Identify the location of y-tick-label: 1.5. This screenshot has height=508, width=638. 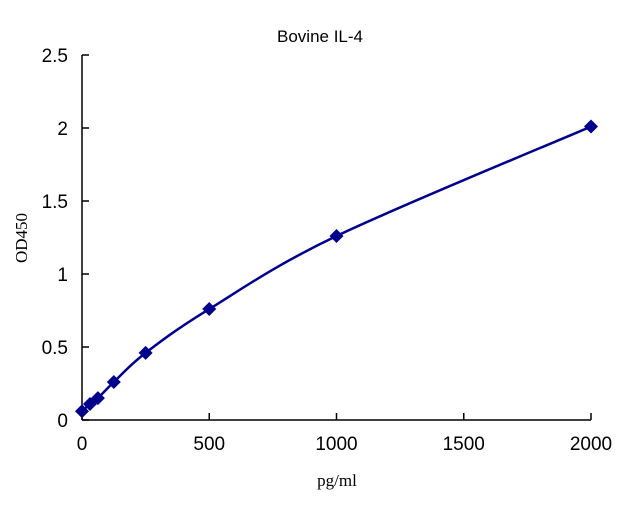
(55, 202).